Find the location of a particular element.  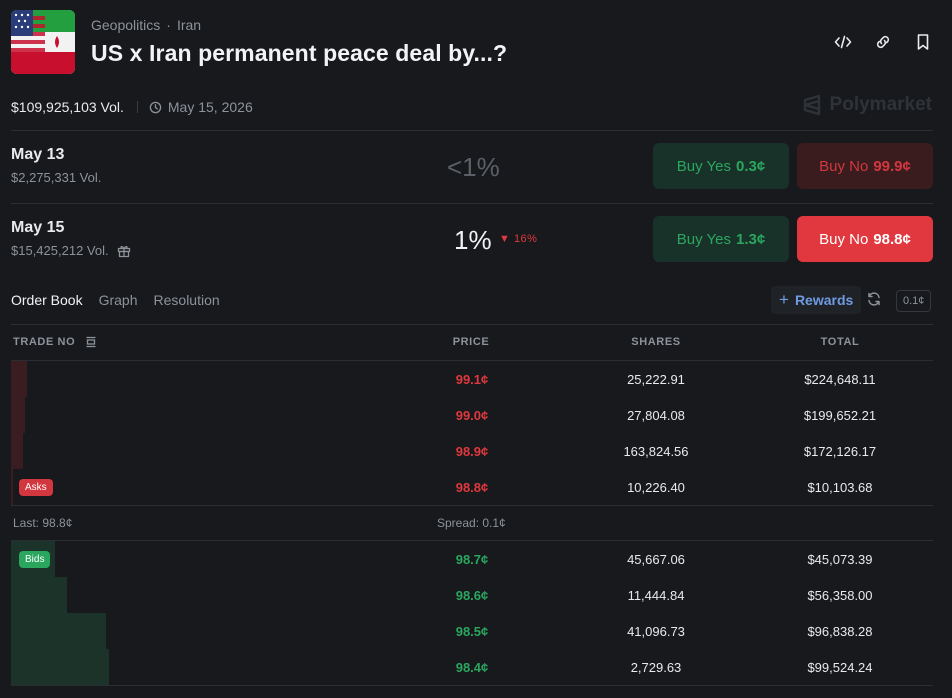

tab-bar: Order Book Graph Resolution is located at coordinates (115, 300).